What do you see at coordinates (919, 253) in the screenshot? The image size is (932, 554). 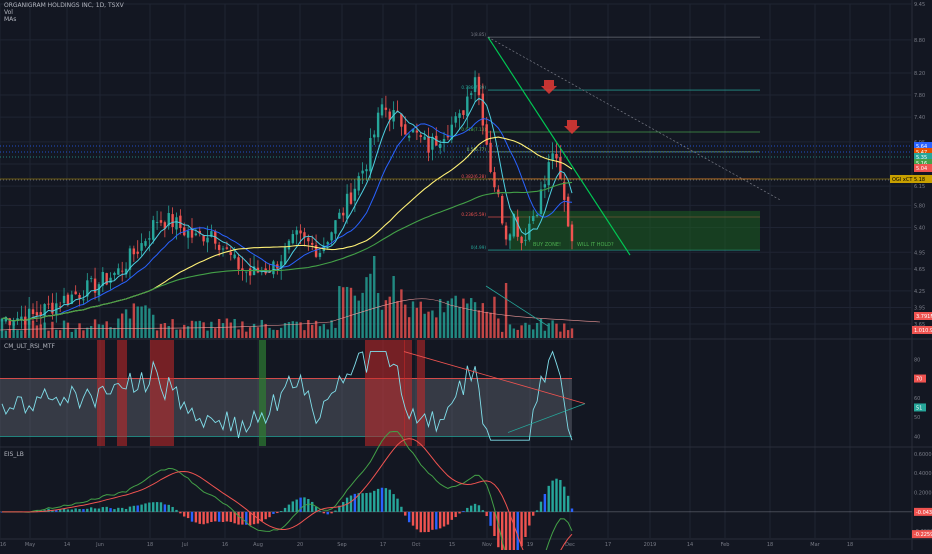 I see `price-tick-label: 4.95` at bounding box center [919, 253].